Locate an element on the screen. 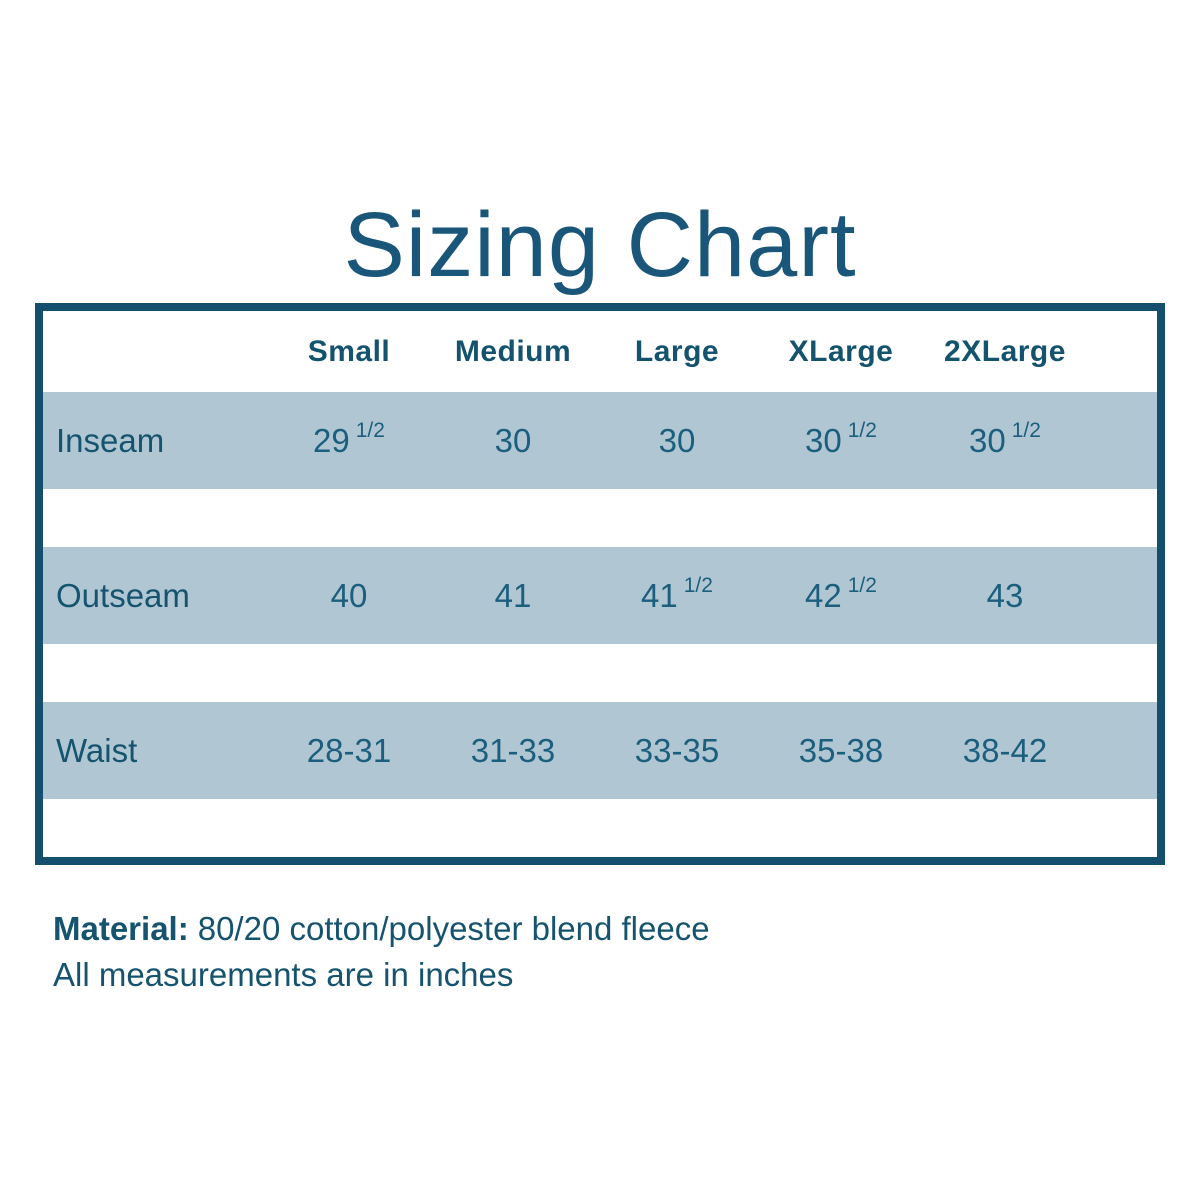  row-label-inseam: Inseam is located at coordinates (110, 440).